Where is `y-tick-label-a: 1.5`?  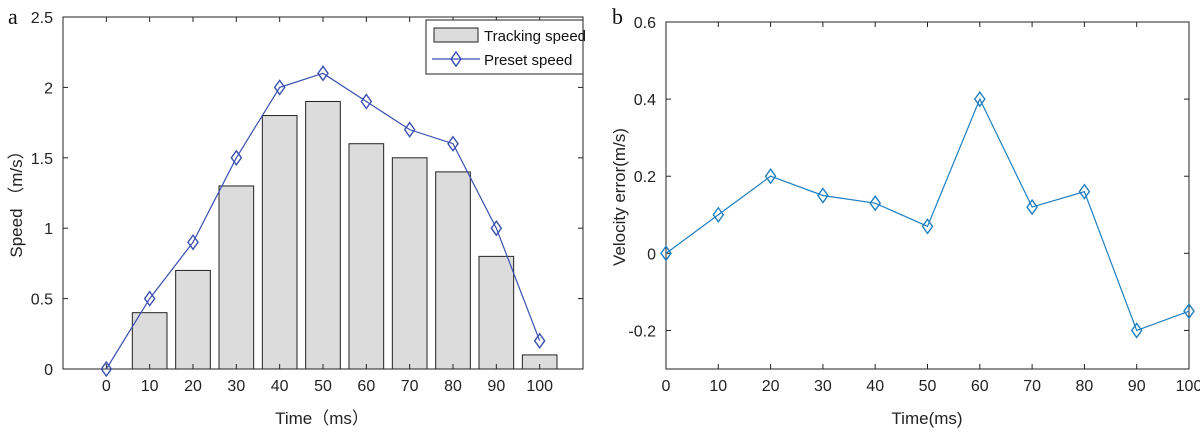
y-tick-label-a: 1.5 is located at coordinates (42, 159).